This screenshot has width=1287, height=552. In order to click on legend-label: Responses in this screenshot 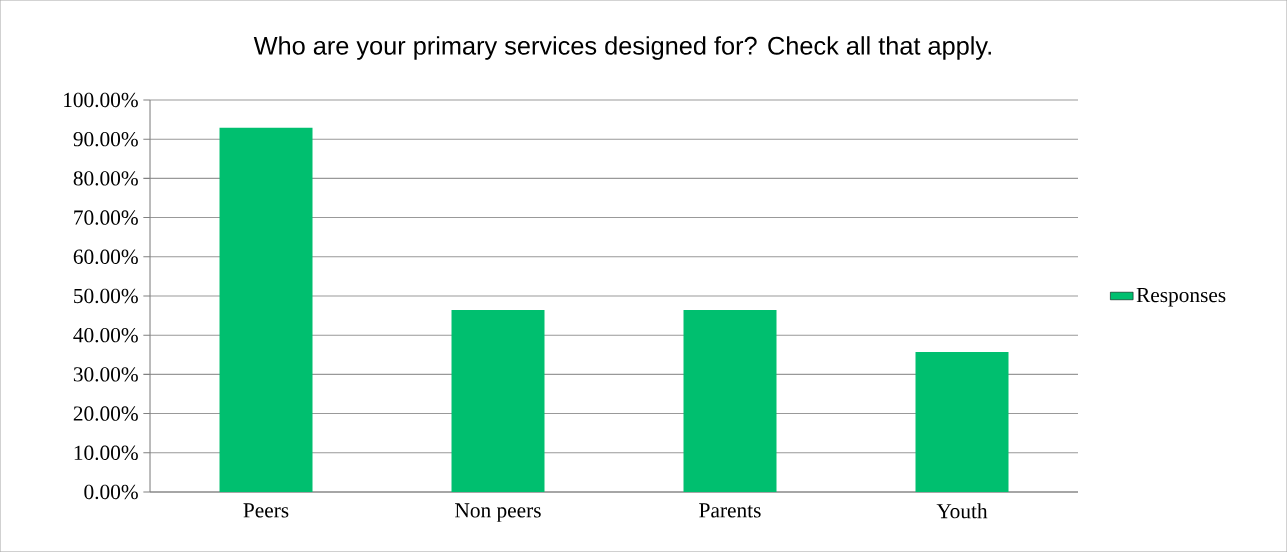, I will do `click(1181, 297)`.